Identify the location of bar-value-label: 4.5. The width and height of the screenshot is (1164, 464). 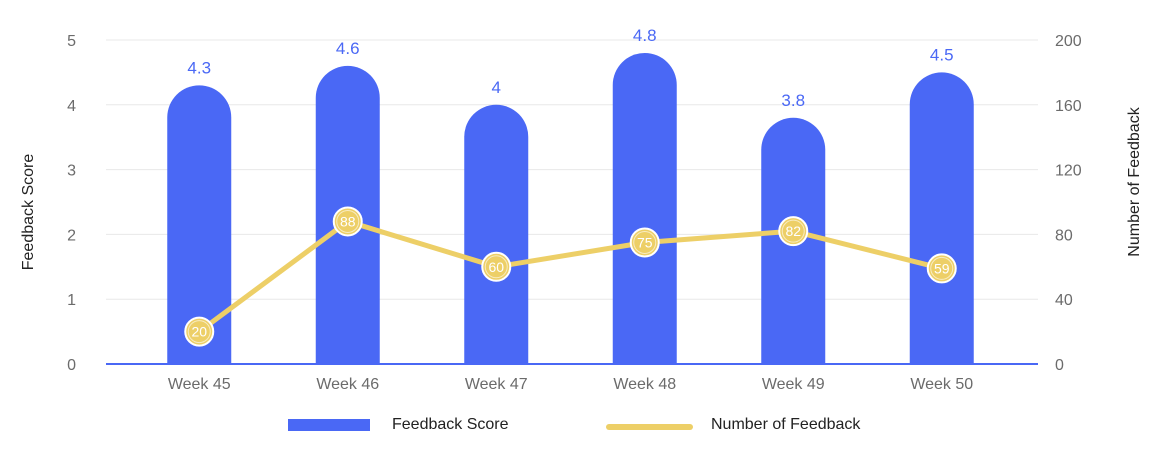
(942, 54).